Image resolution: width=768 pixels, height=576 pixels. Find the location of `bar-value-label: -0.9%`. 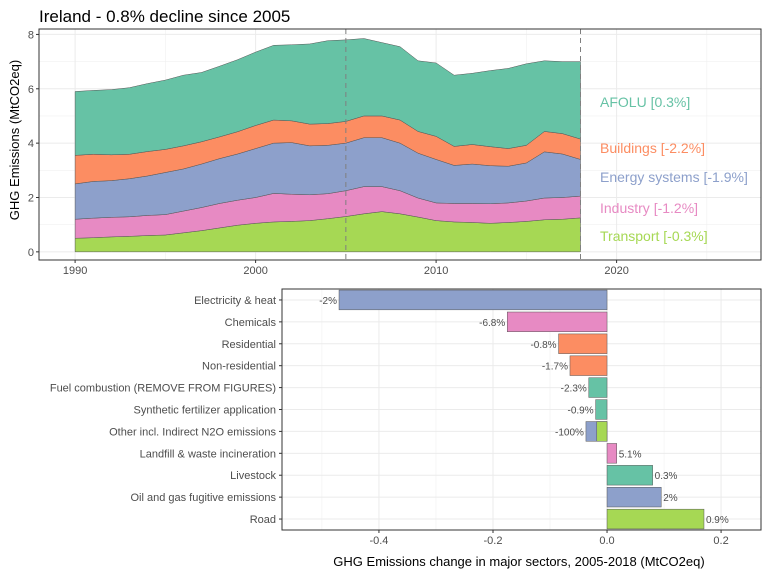

bar-value-label: -0.9% is located at coordinates (581, 411).